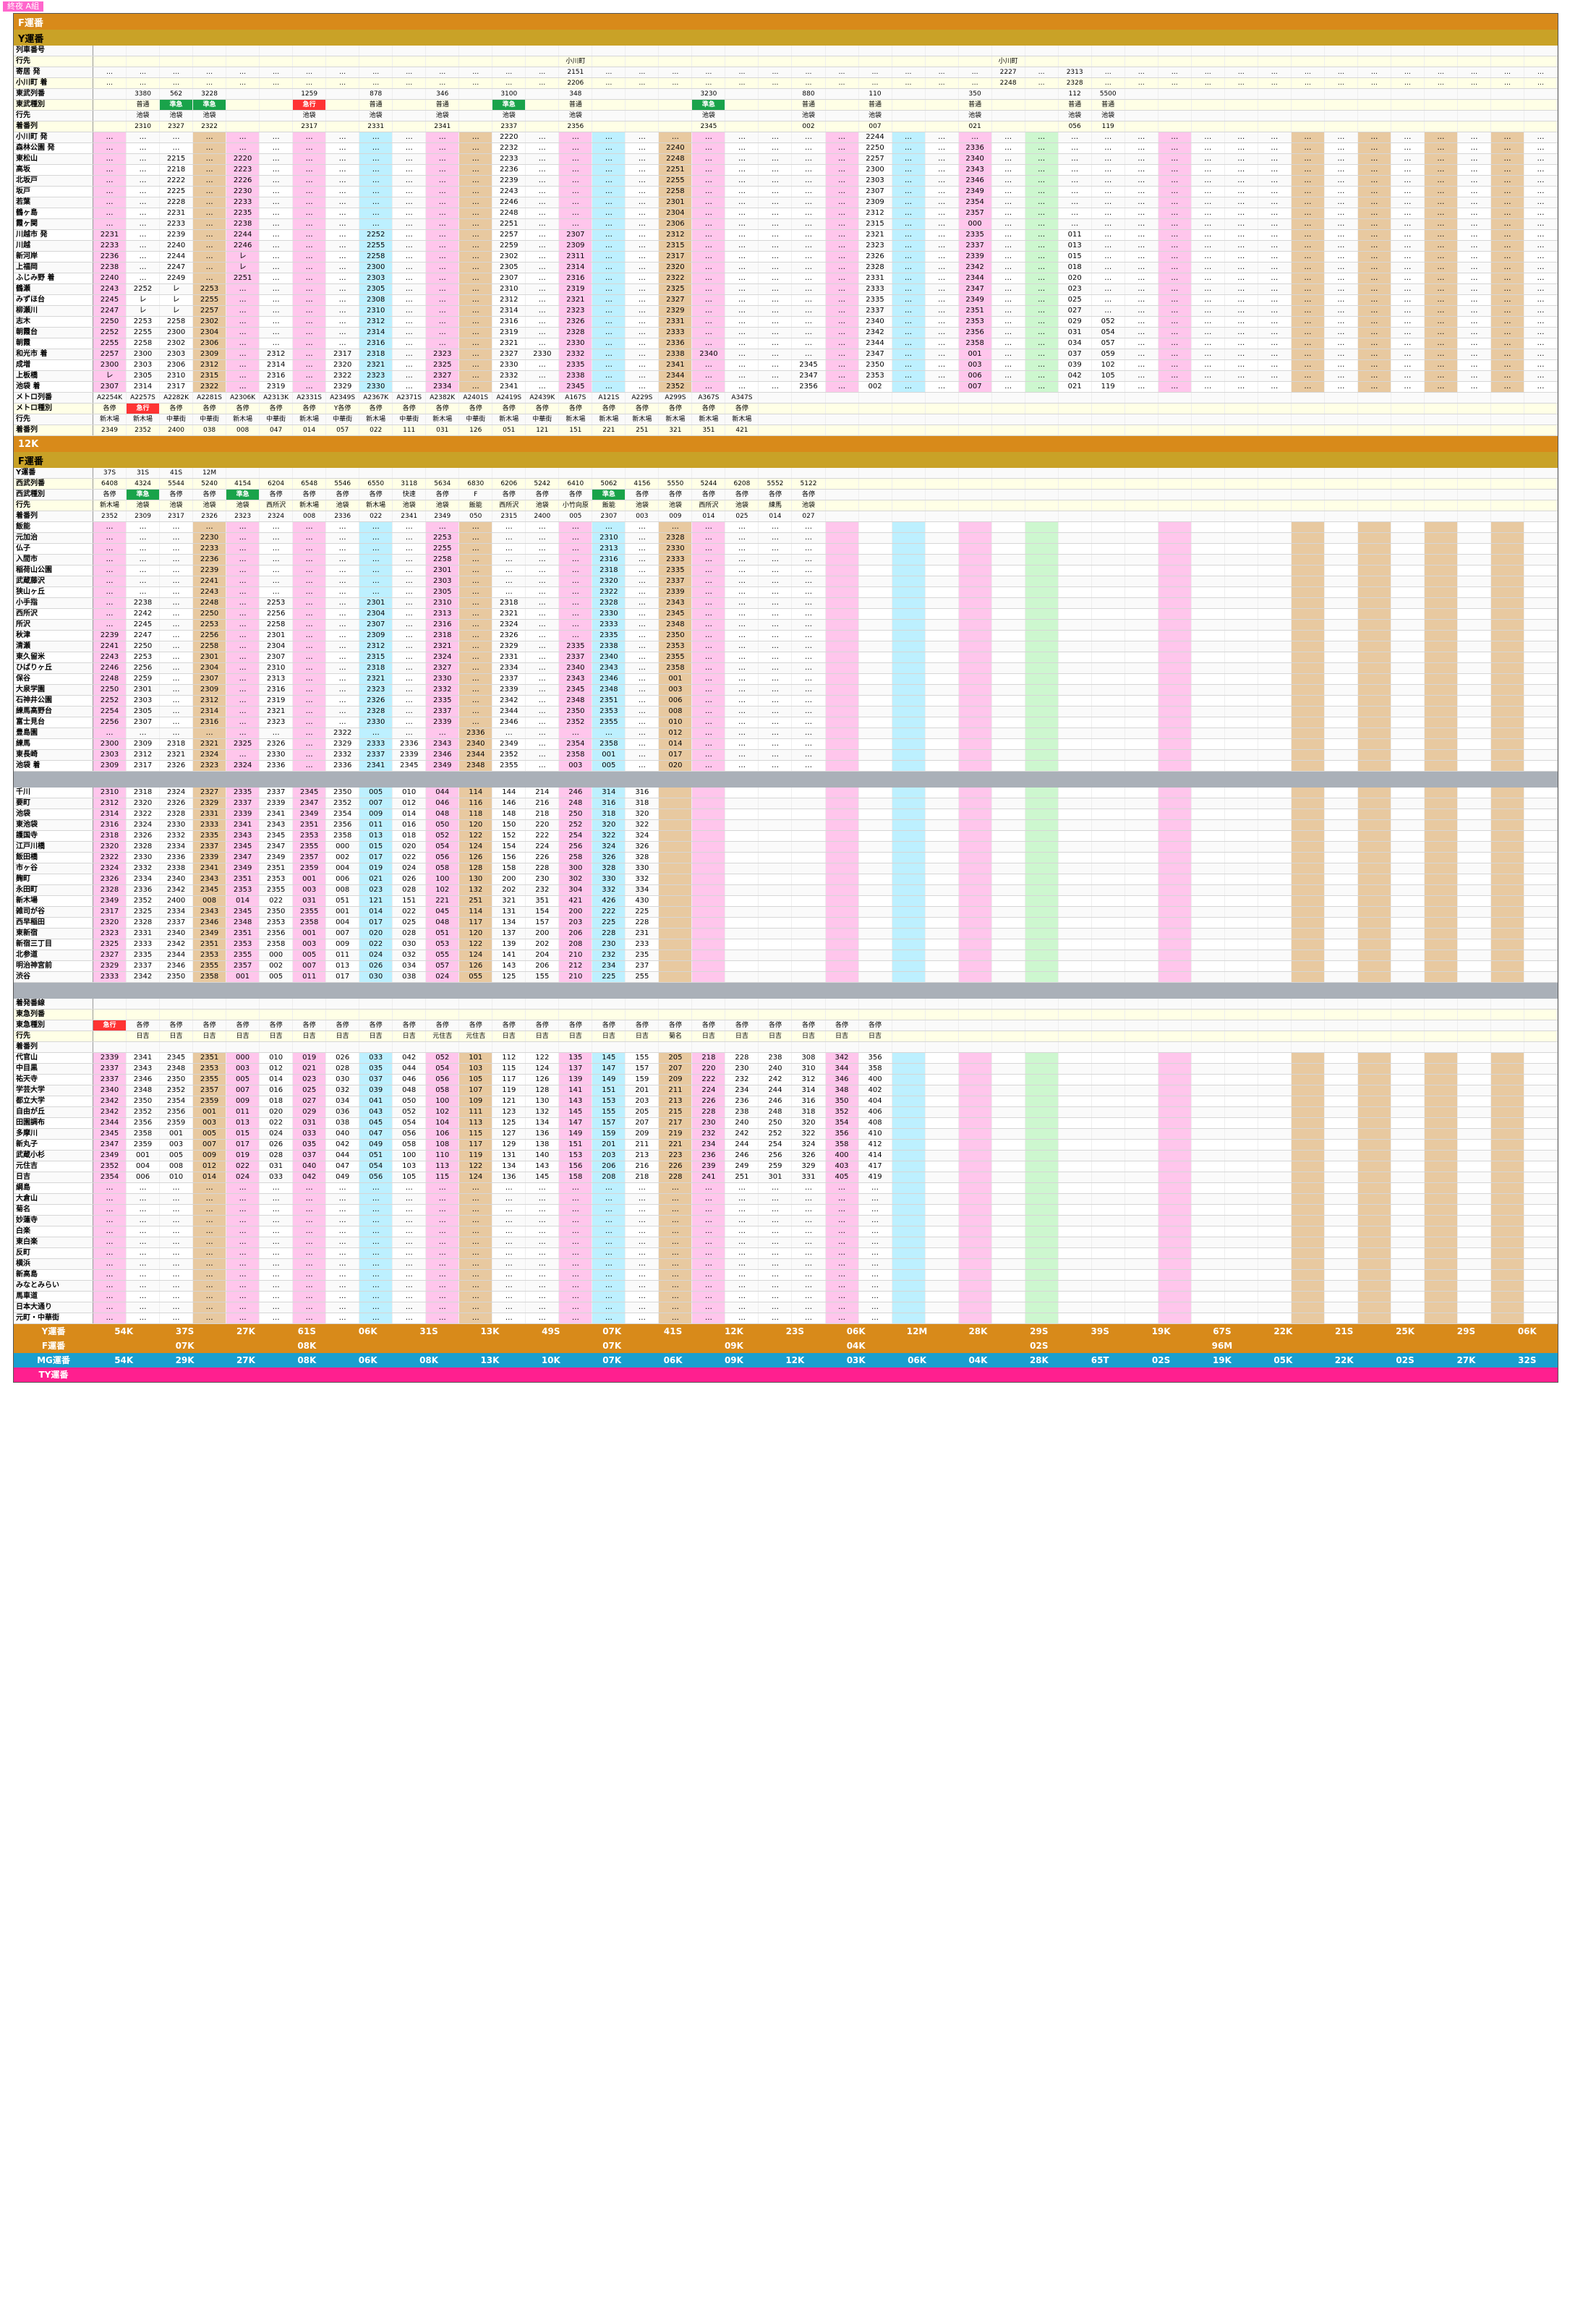 The width and height of the screenshot is (1596, 2317). Describe the element at coordinates (676, 755) in the screenshot. I see `time-cell: 017` at that location.